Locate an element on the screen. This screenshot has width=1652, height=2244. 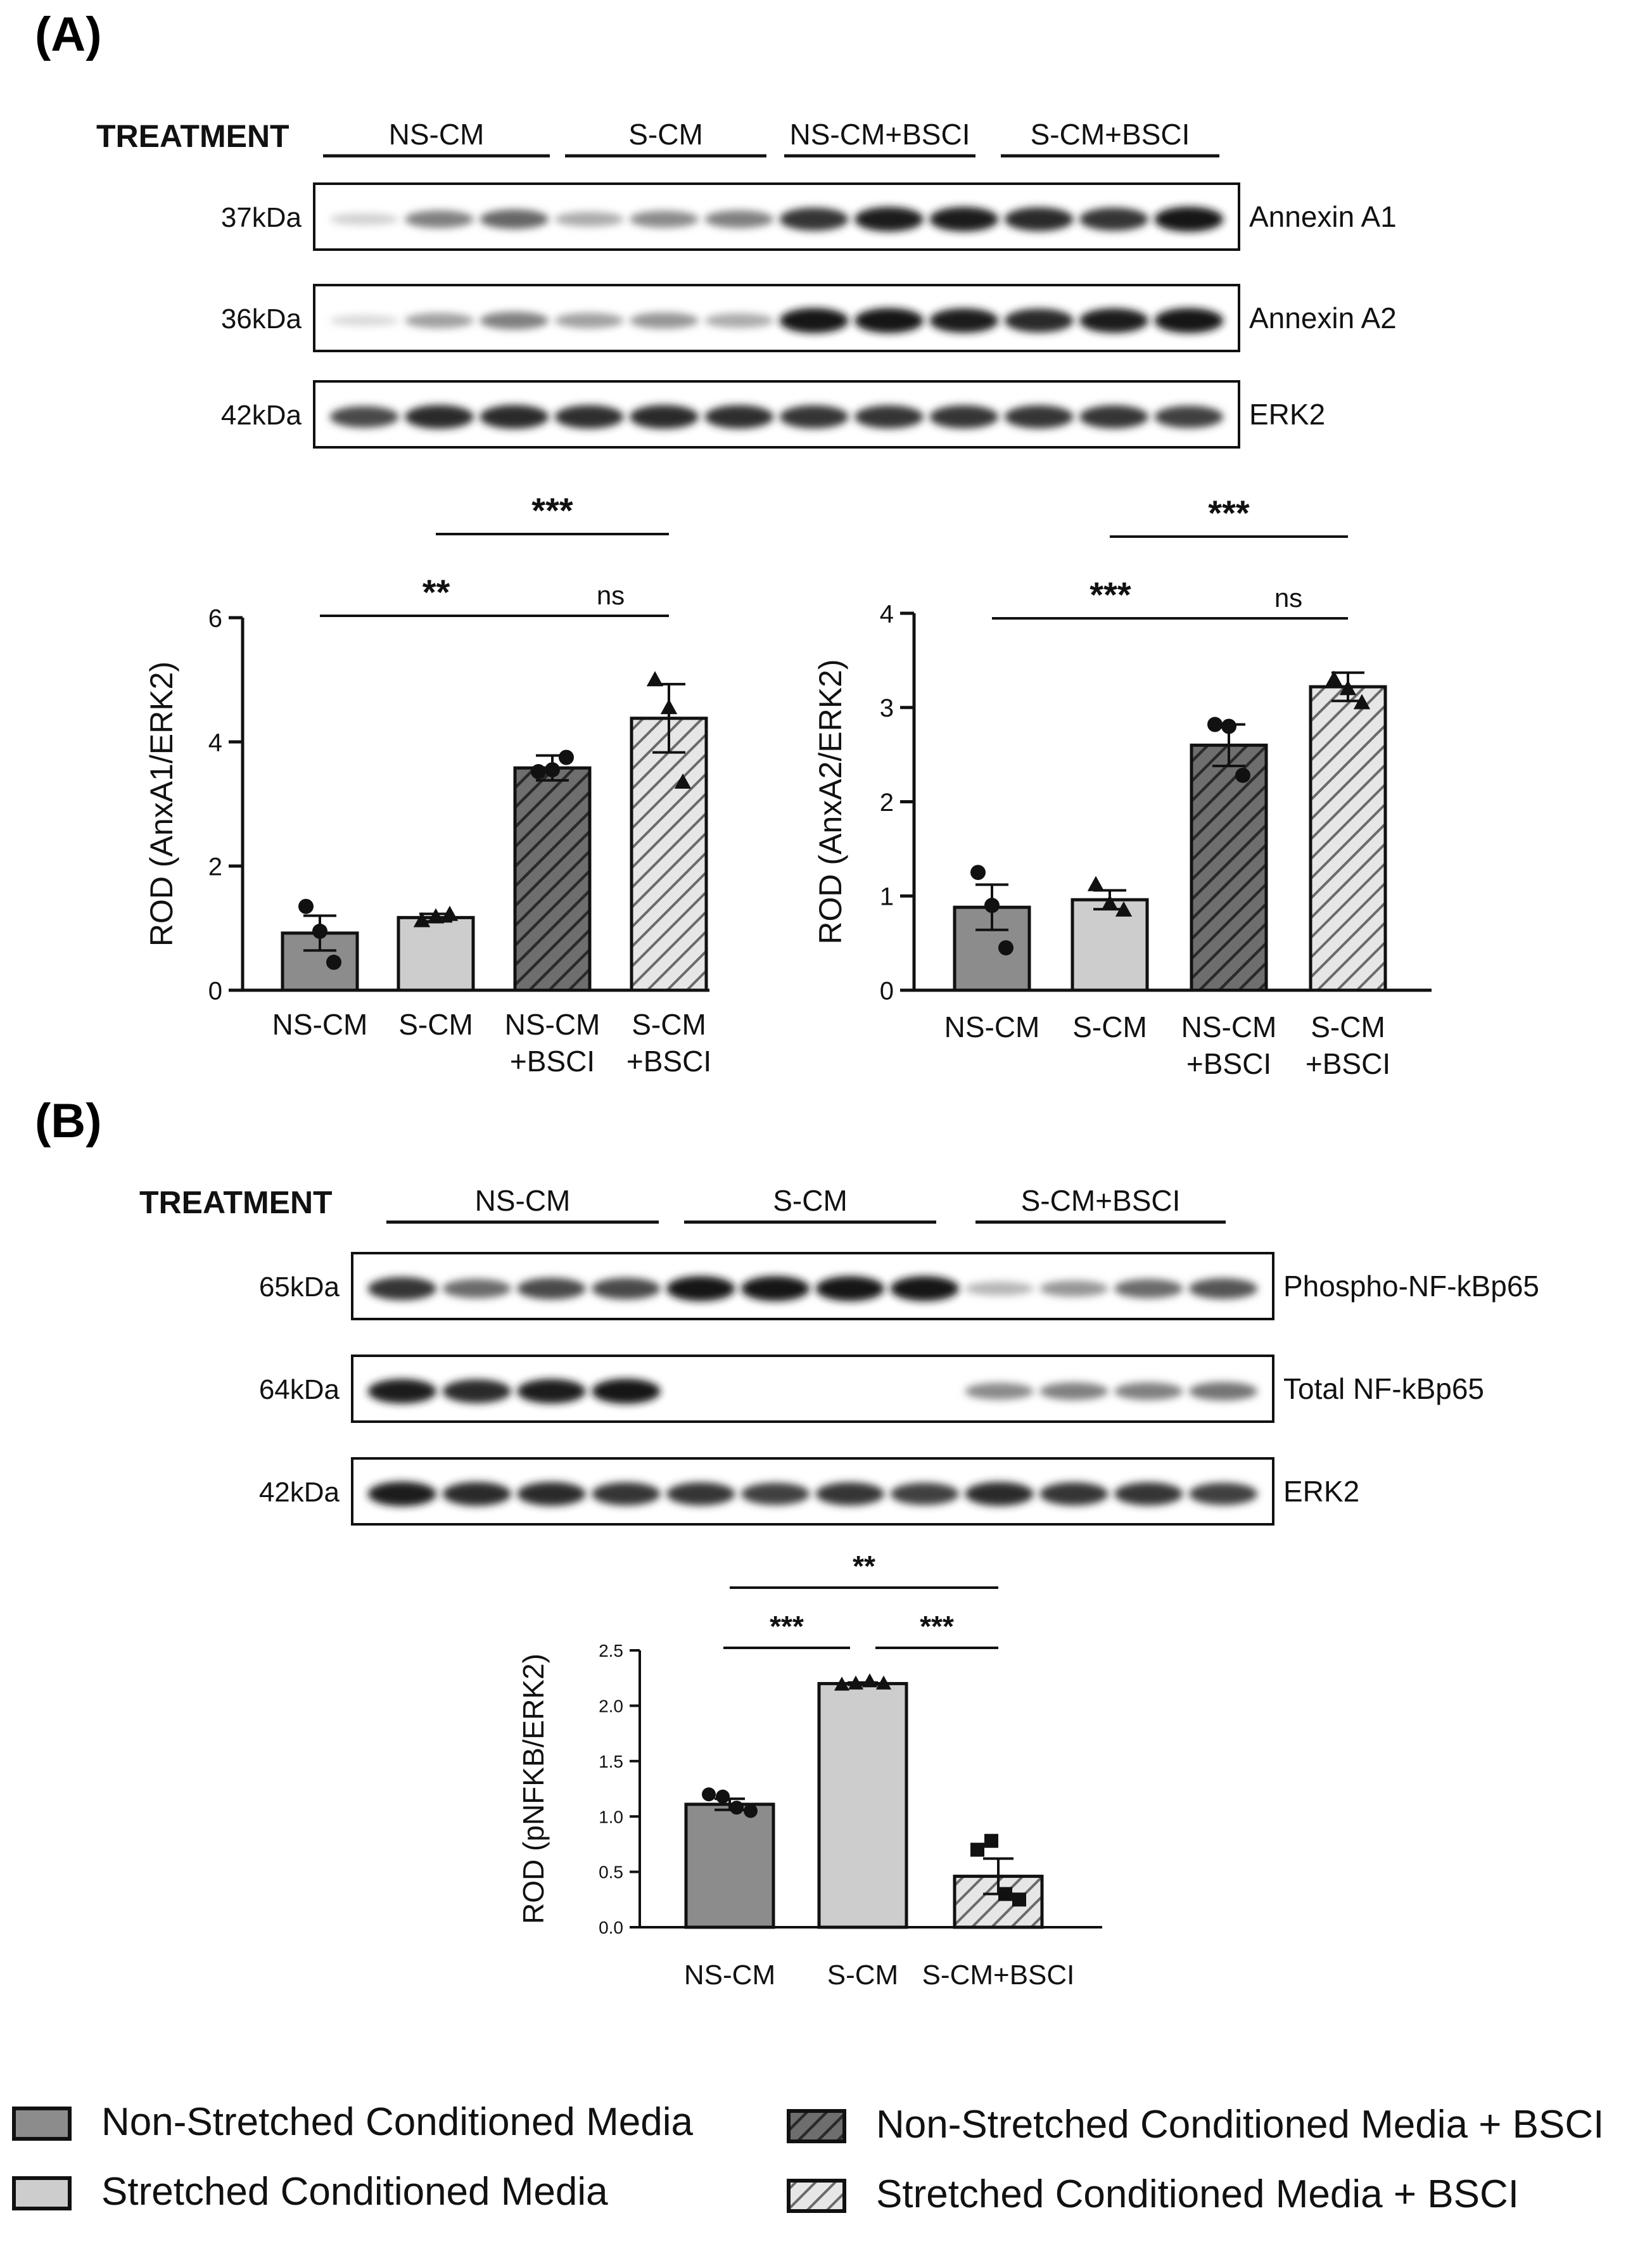
treatment-group-label: S-CM+BSCI is located at coordinates (1101, 1200).